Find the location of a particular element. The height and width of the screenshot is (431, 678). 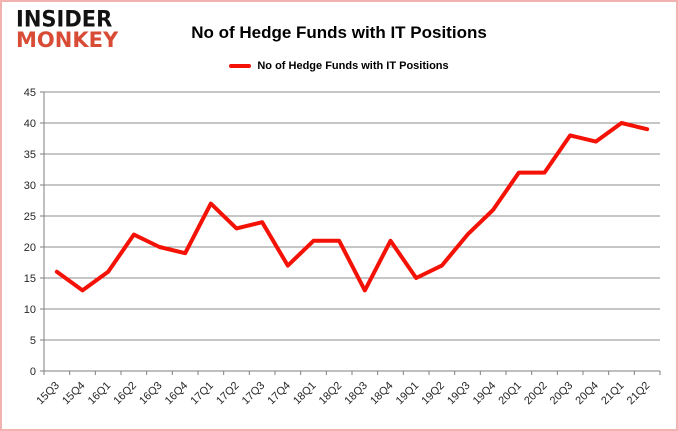

y-axis-label: 40 is located at coordinates (30, 124).